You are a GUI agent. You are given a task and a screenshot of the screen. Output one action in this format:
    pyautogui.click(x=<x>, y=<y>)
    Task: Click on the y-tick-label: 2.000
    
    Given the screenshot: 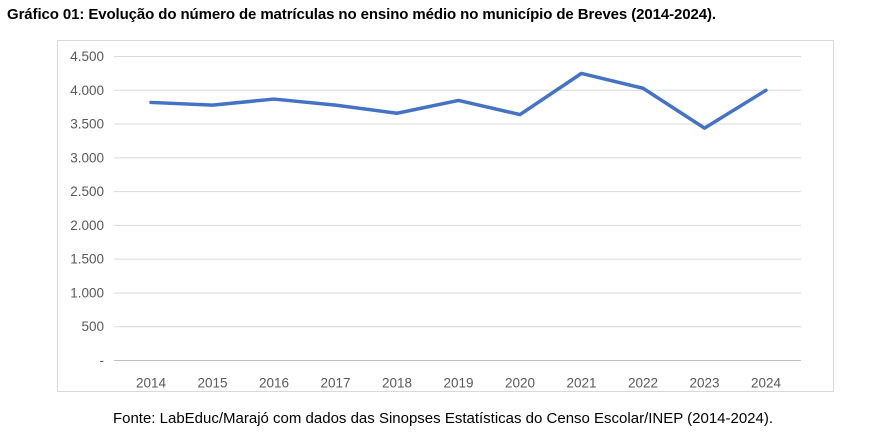 What is the action you would take?
    pyautogui.click(x=87, y=225)
    